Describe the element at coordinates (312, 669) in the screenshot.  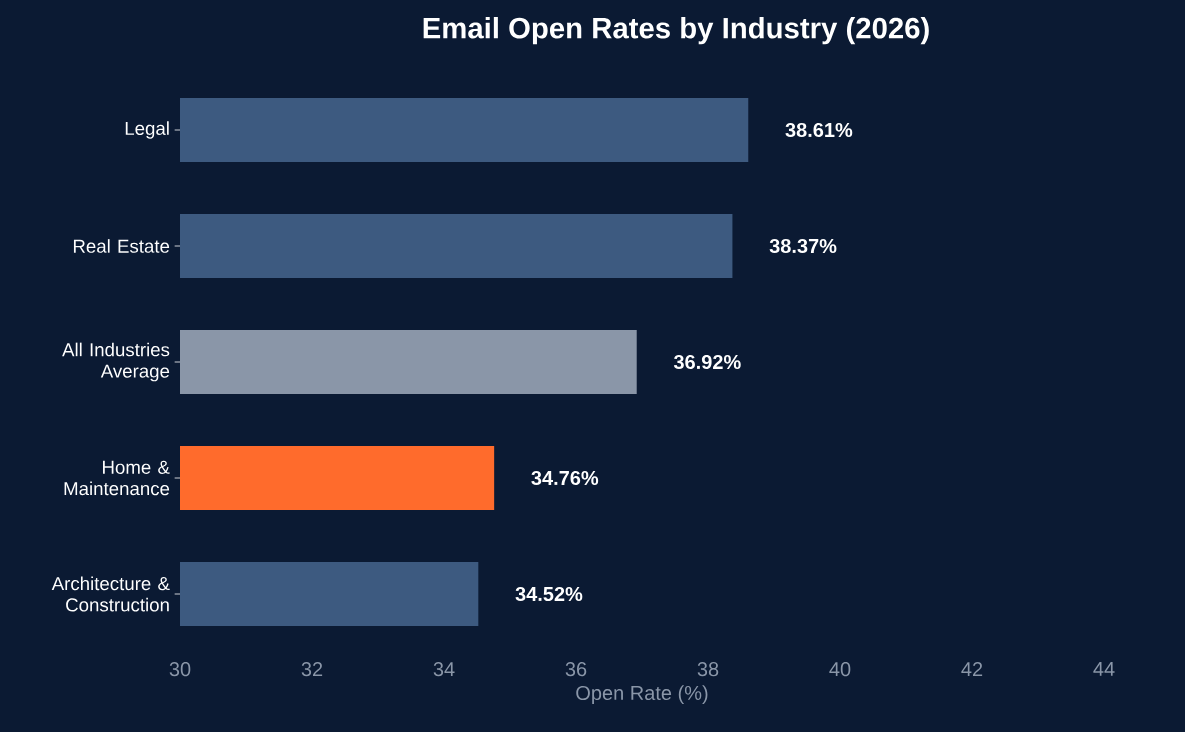
I see `x-tick-label: 32` at that location.